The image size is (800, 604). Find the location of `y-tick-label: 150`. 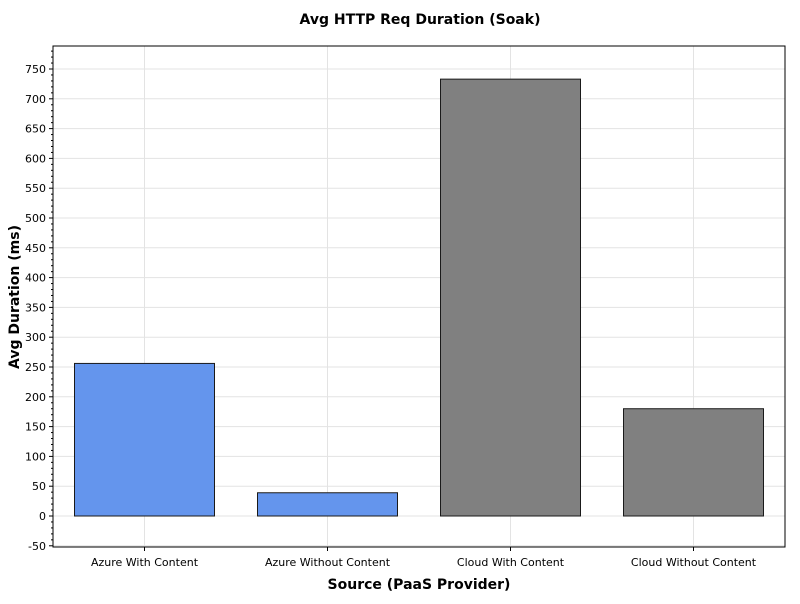

y-tick-label: 150 is located at coordinates (35, 427).